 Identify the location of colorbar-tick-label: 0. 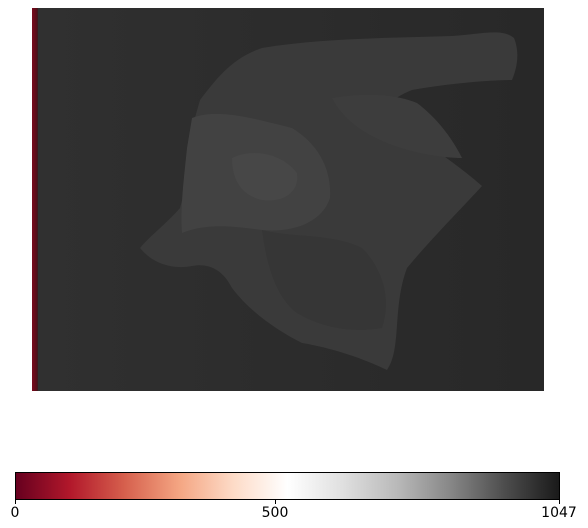
(15, 513).